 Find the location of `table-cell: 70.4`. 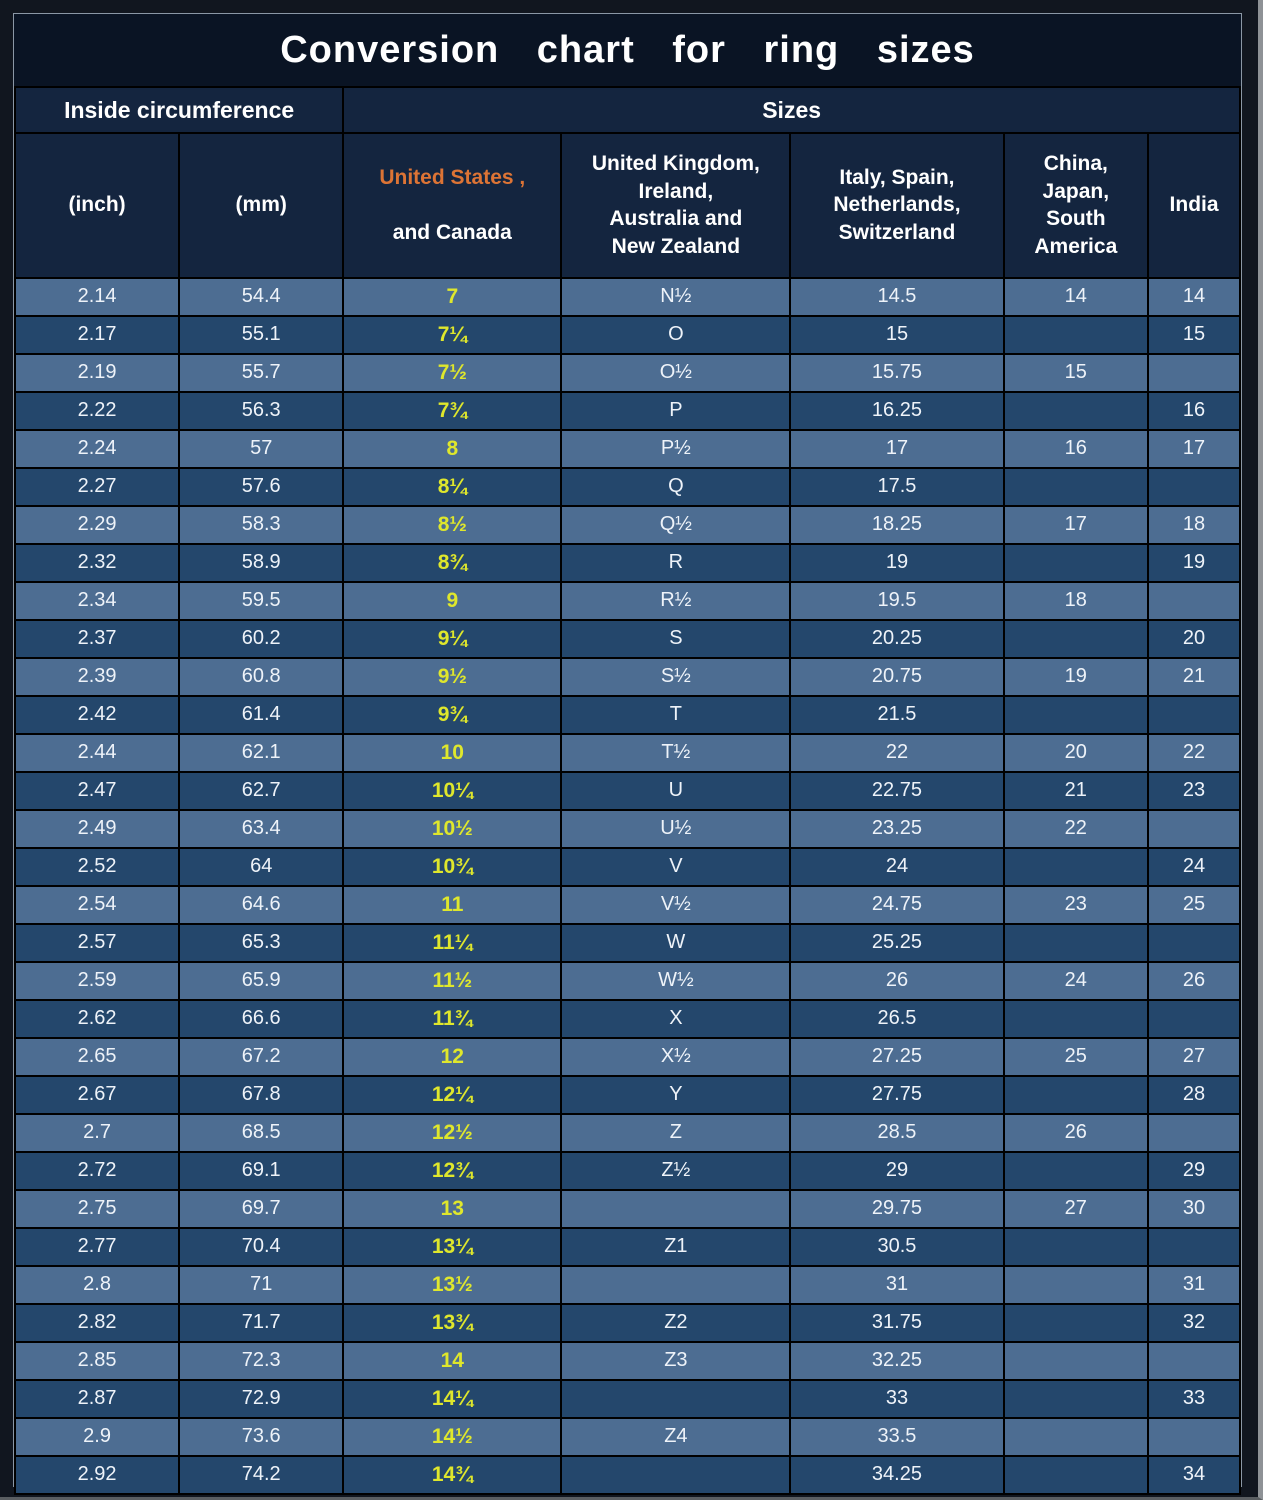

table-cell: 70.4 is located at coordinates (261, 1246).